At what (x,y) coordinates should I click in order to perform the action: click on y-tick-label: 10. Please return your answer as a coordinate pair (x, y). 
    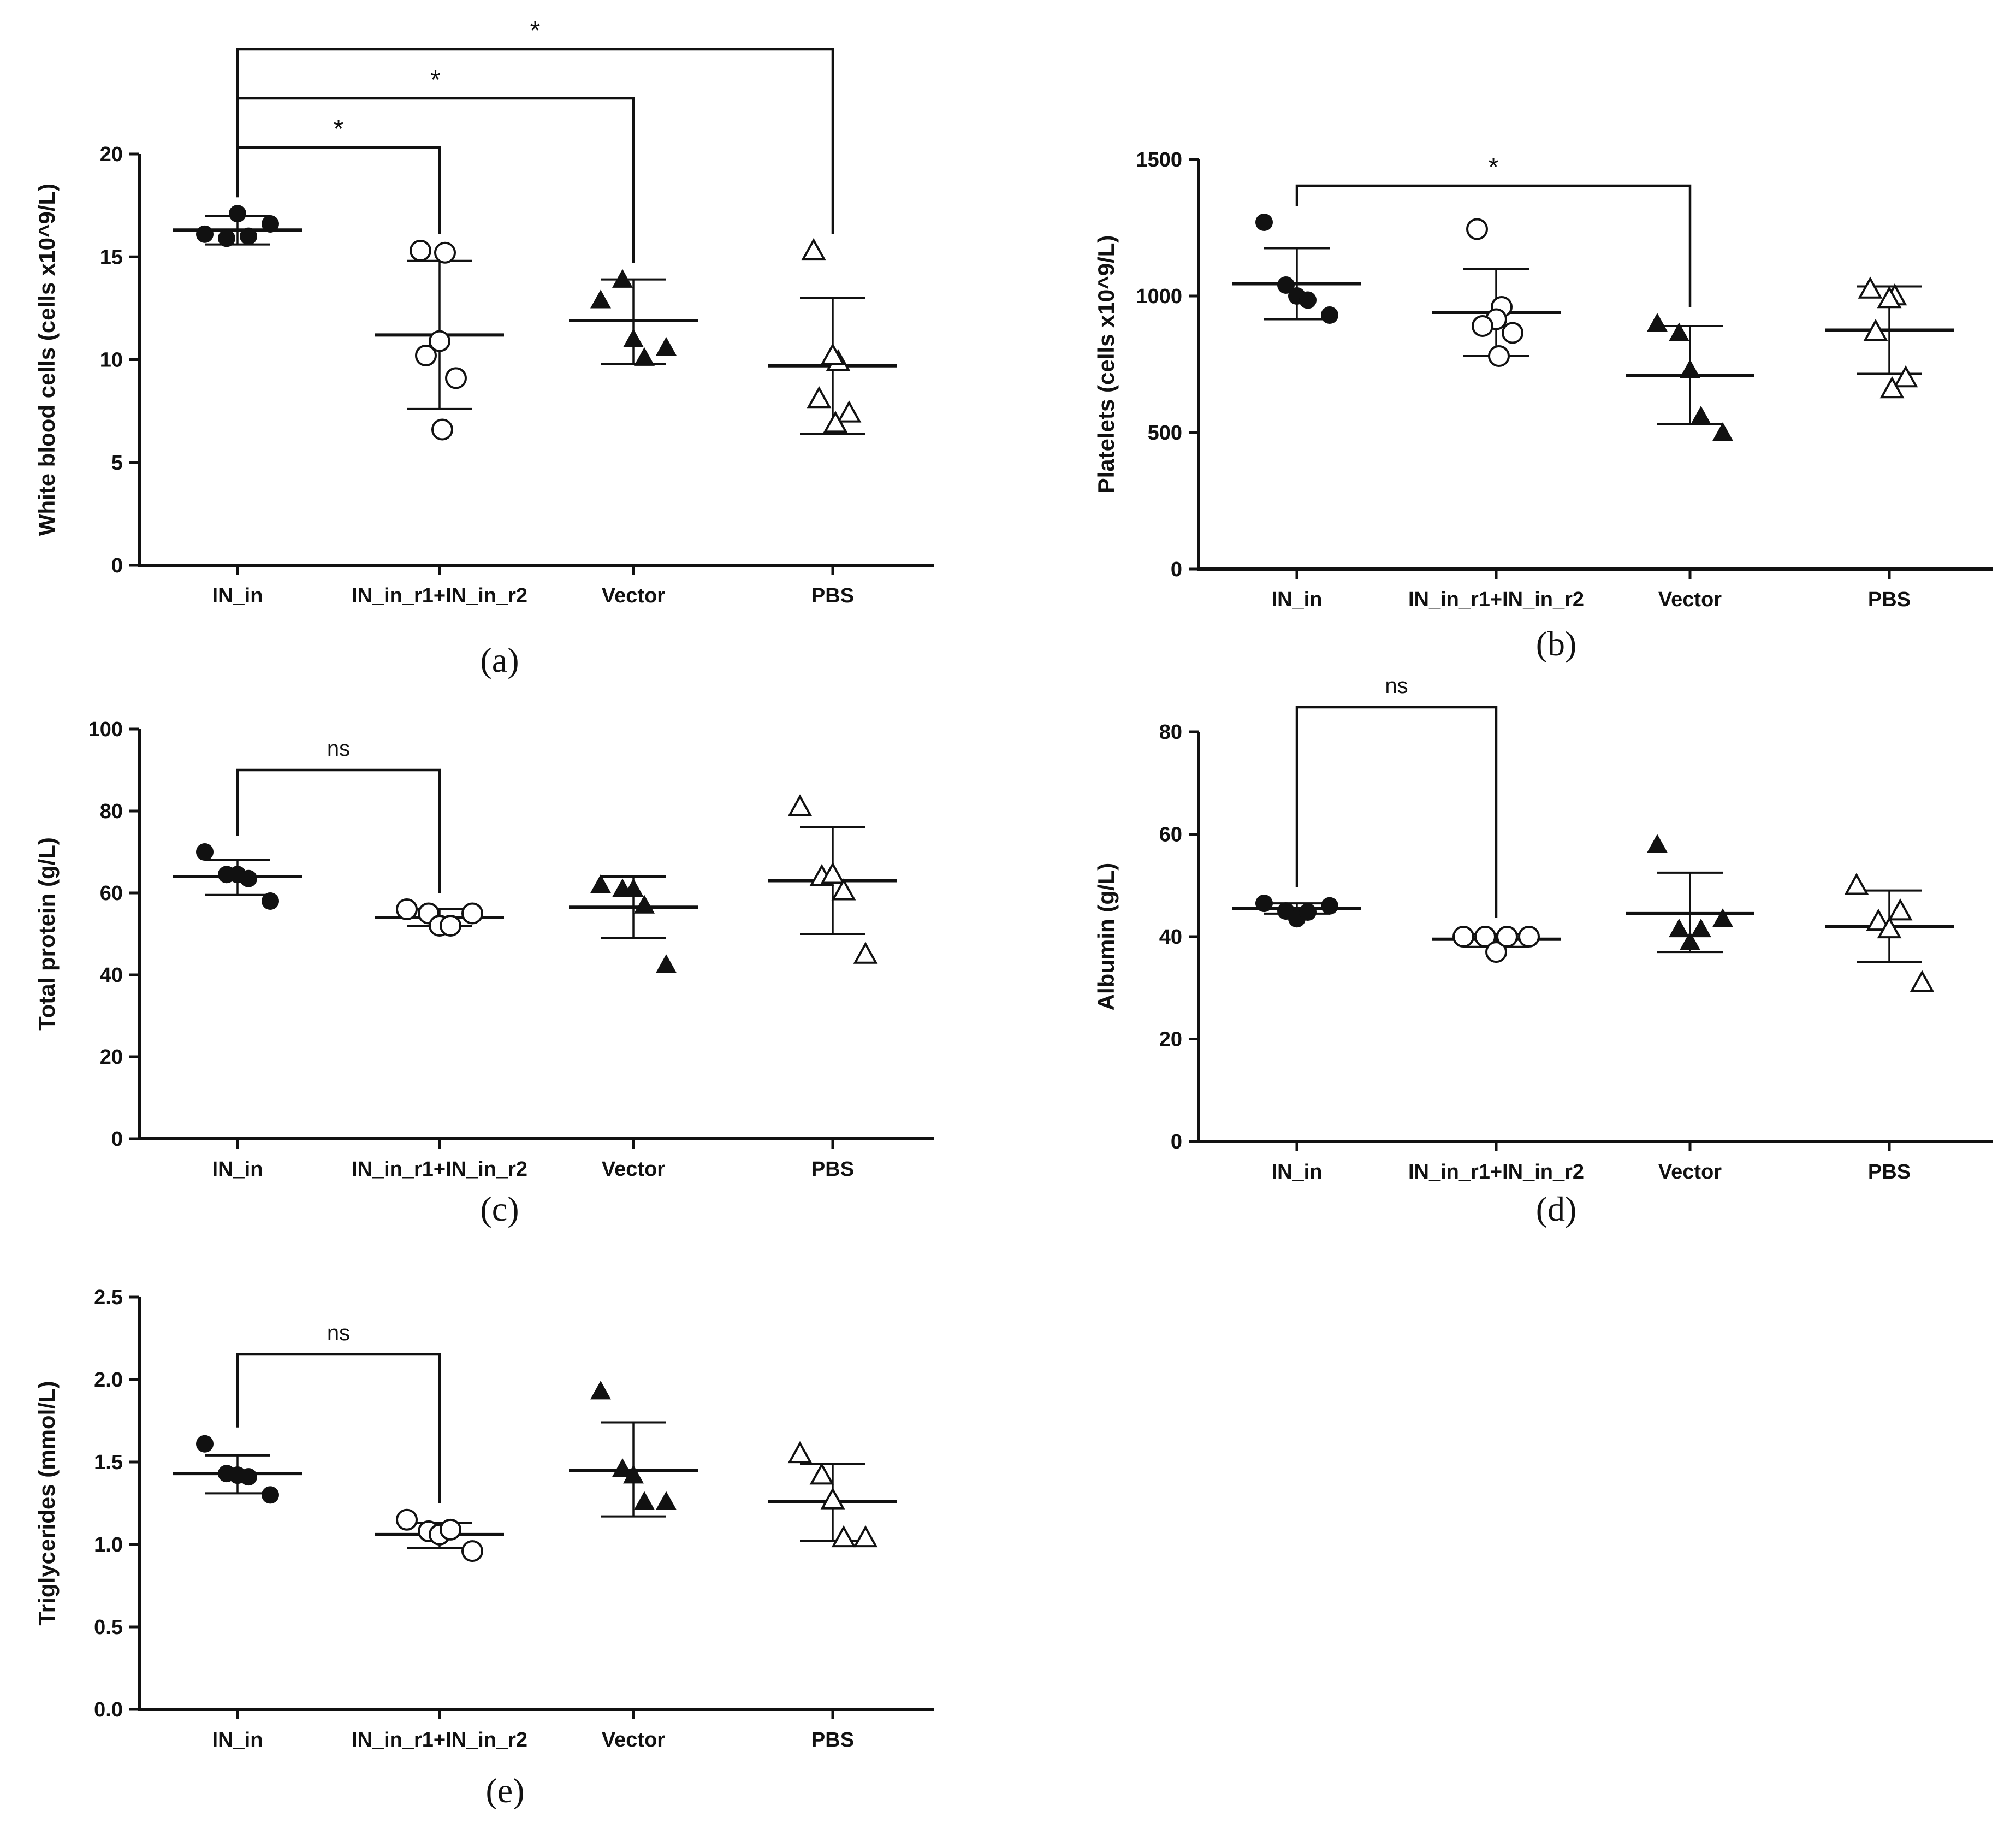
    Looking at the image, I should click on (111, 360).